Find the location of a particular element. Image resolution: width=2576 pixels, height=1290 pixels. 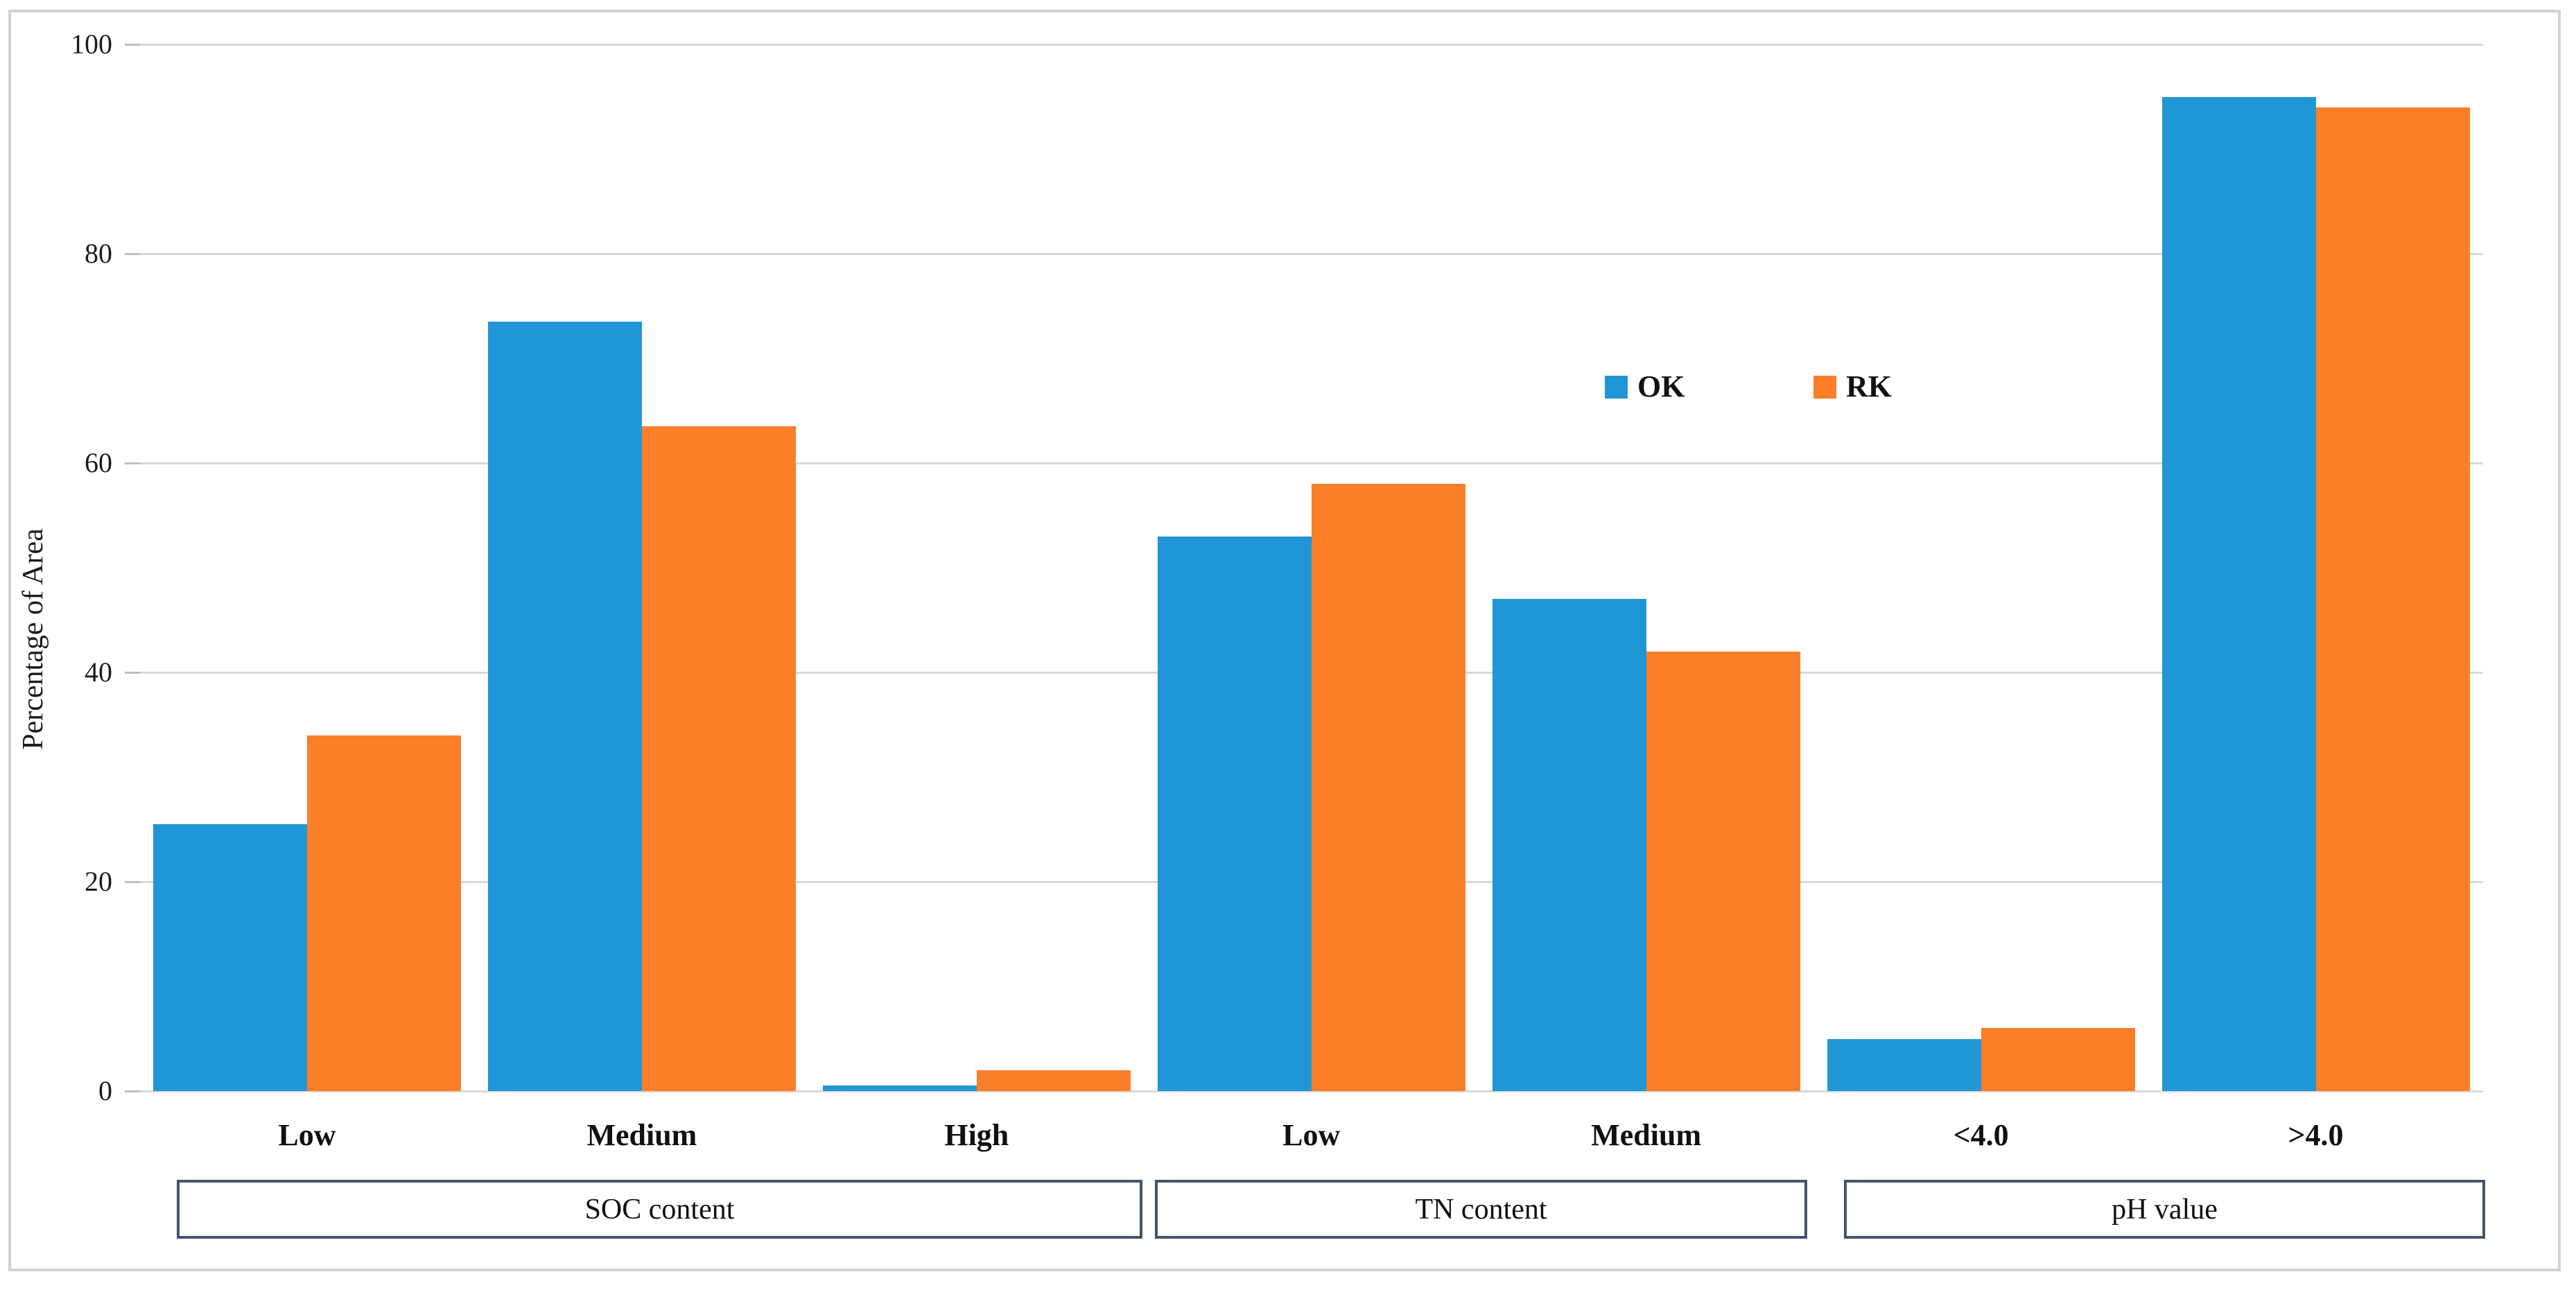

y-tick-label-80: 80 is located at coordinates (98, 253).